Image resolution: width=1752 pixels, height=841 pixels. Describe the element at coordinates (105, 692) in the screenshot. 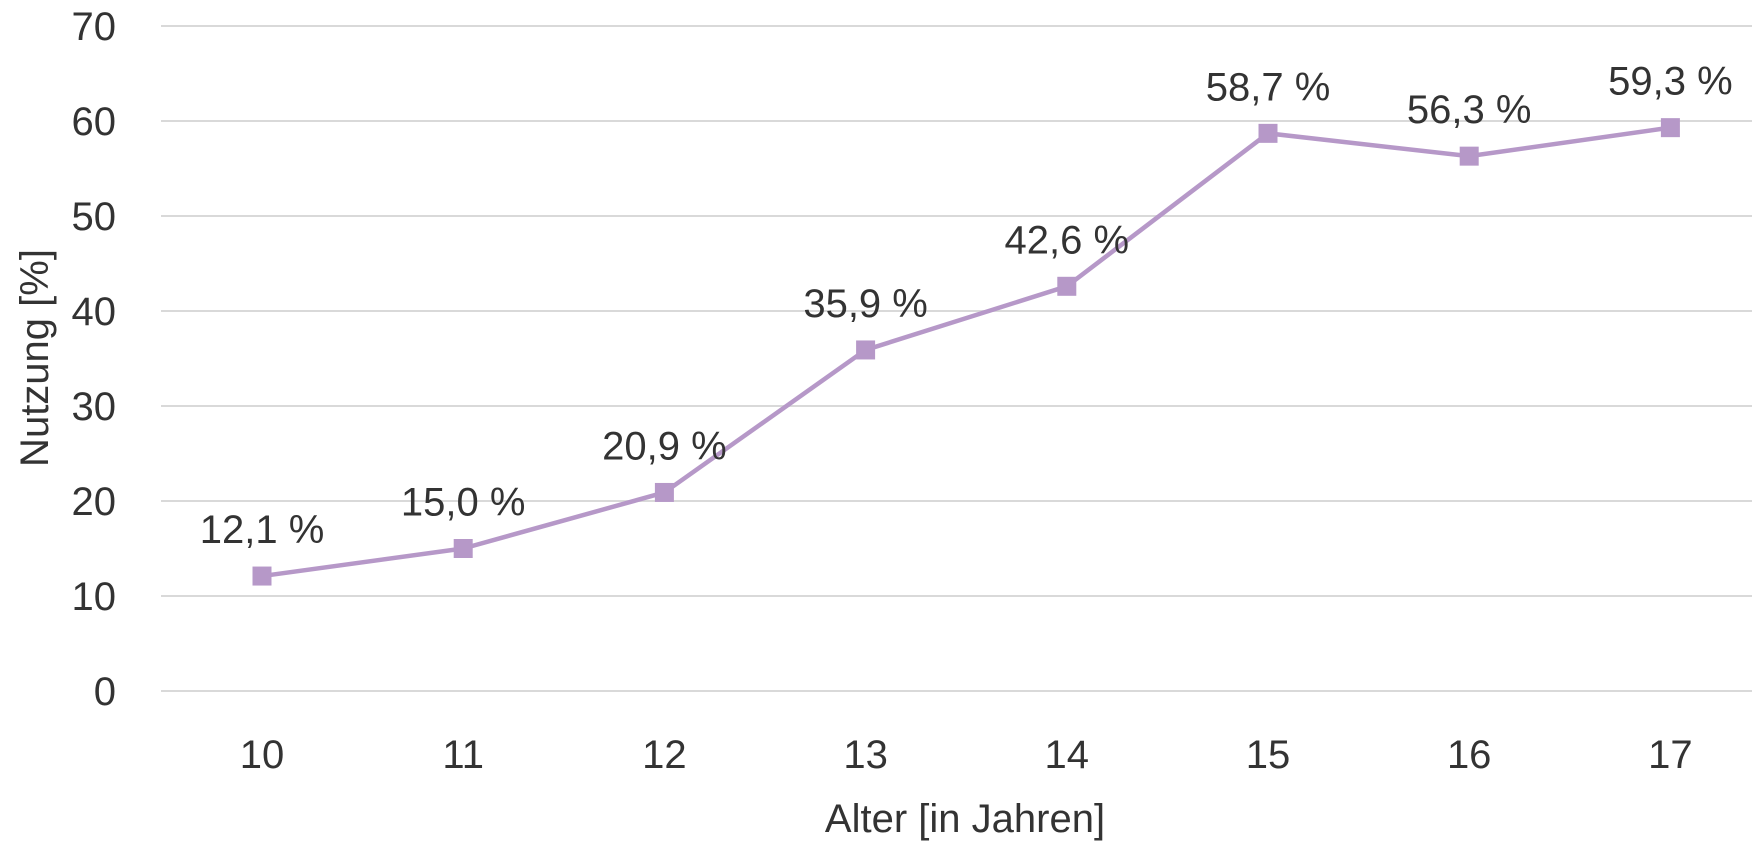

I see `y-tick-label-0: 0` at that location.